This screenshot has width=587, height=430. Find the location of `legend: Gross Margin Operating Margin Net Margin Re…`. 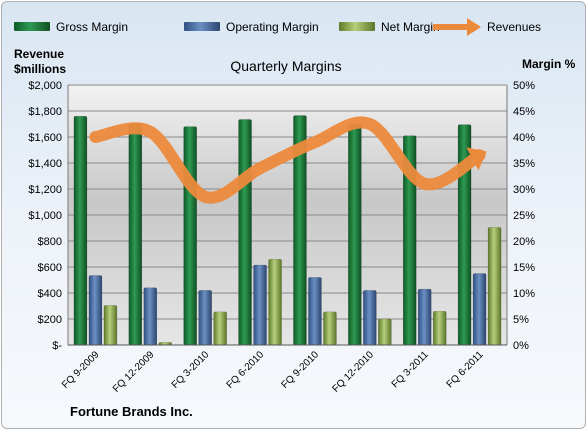

legend: Gross Margin Operating Margin Net Margin Re… is located at coordinates (277, 27).